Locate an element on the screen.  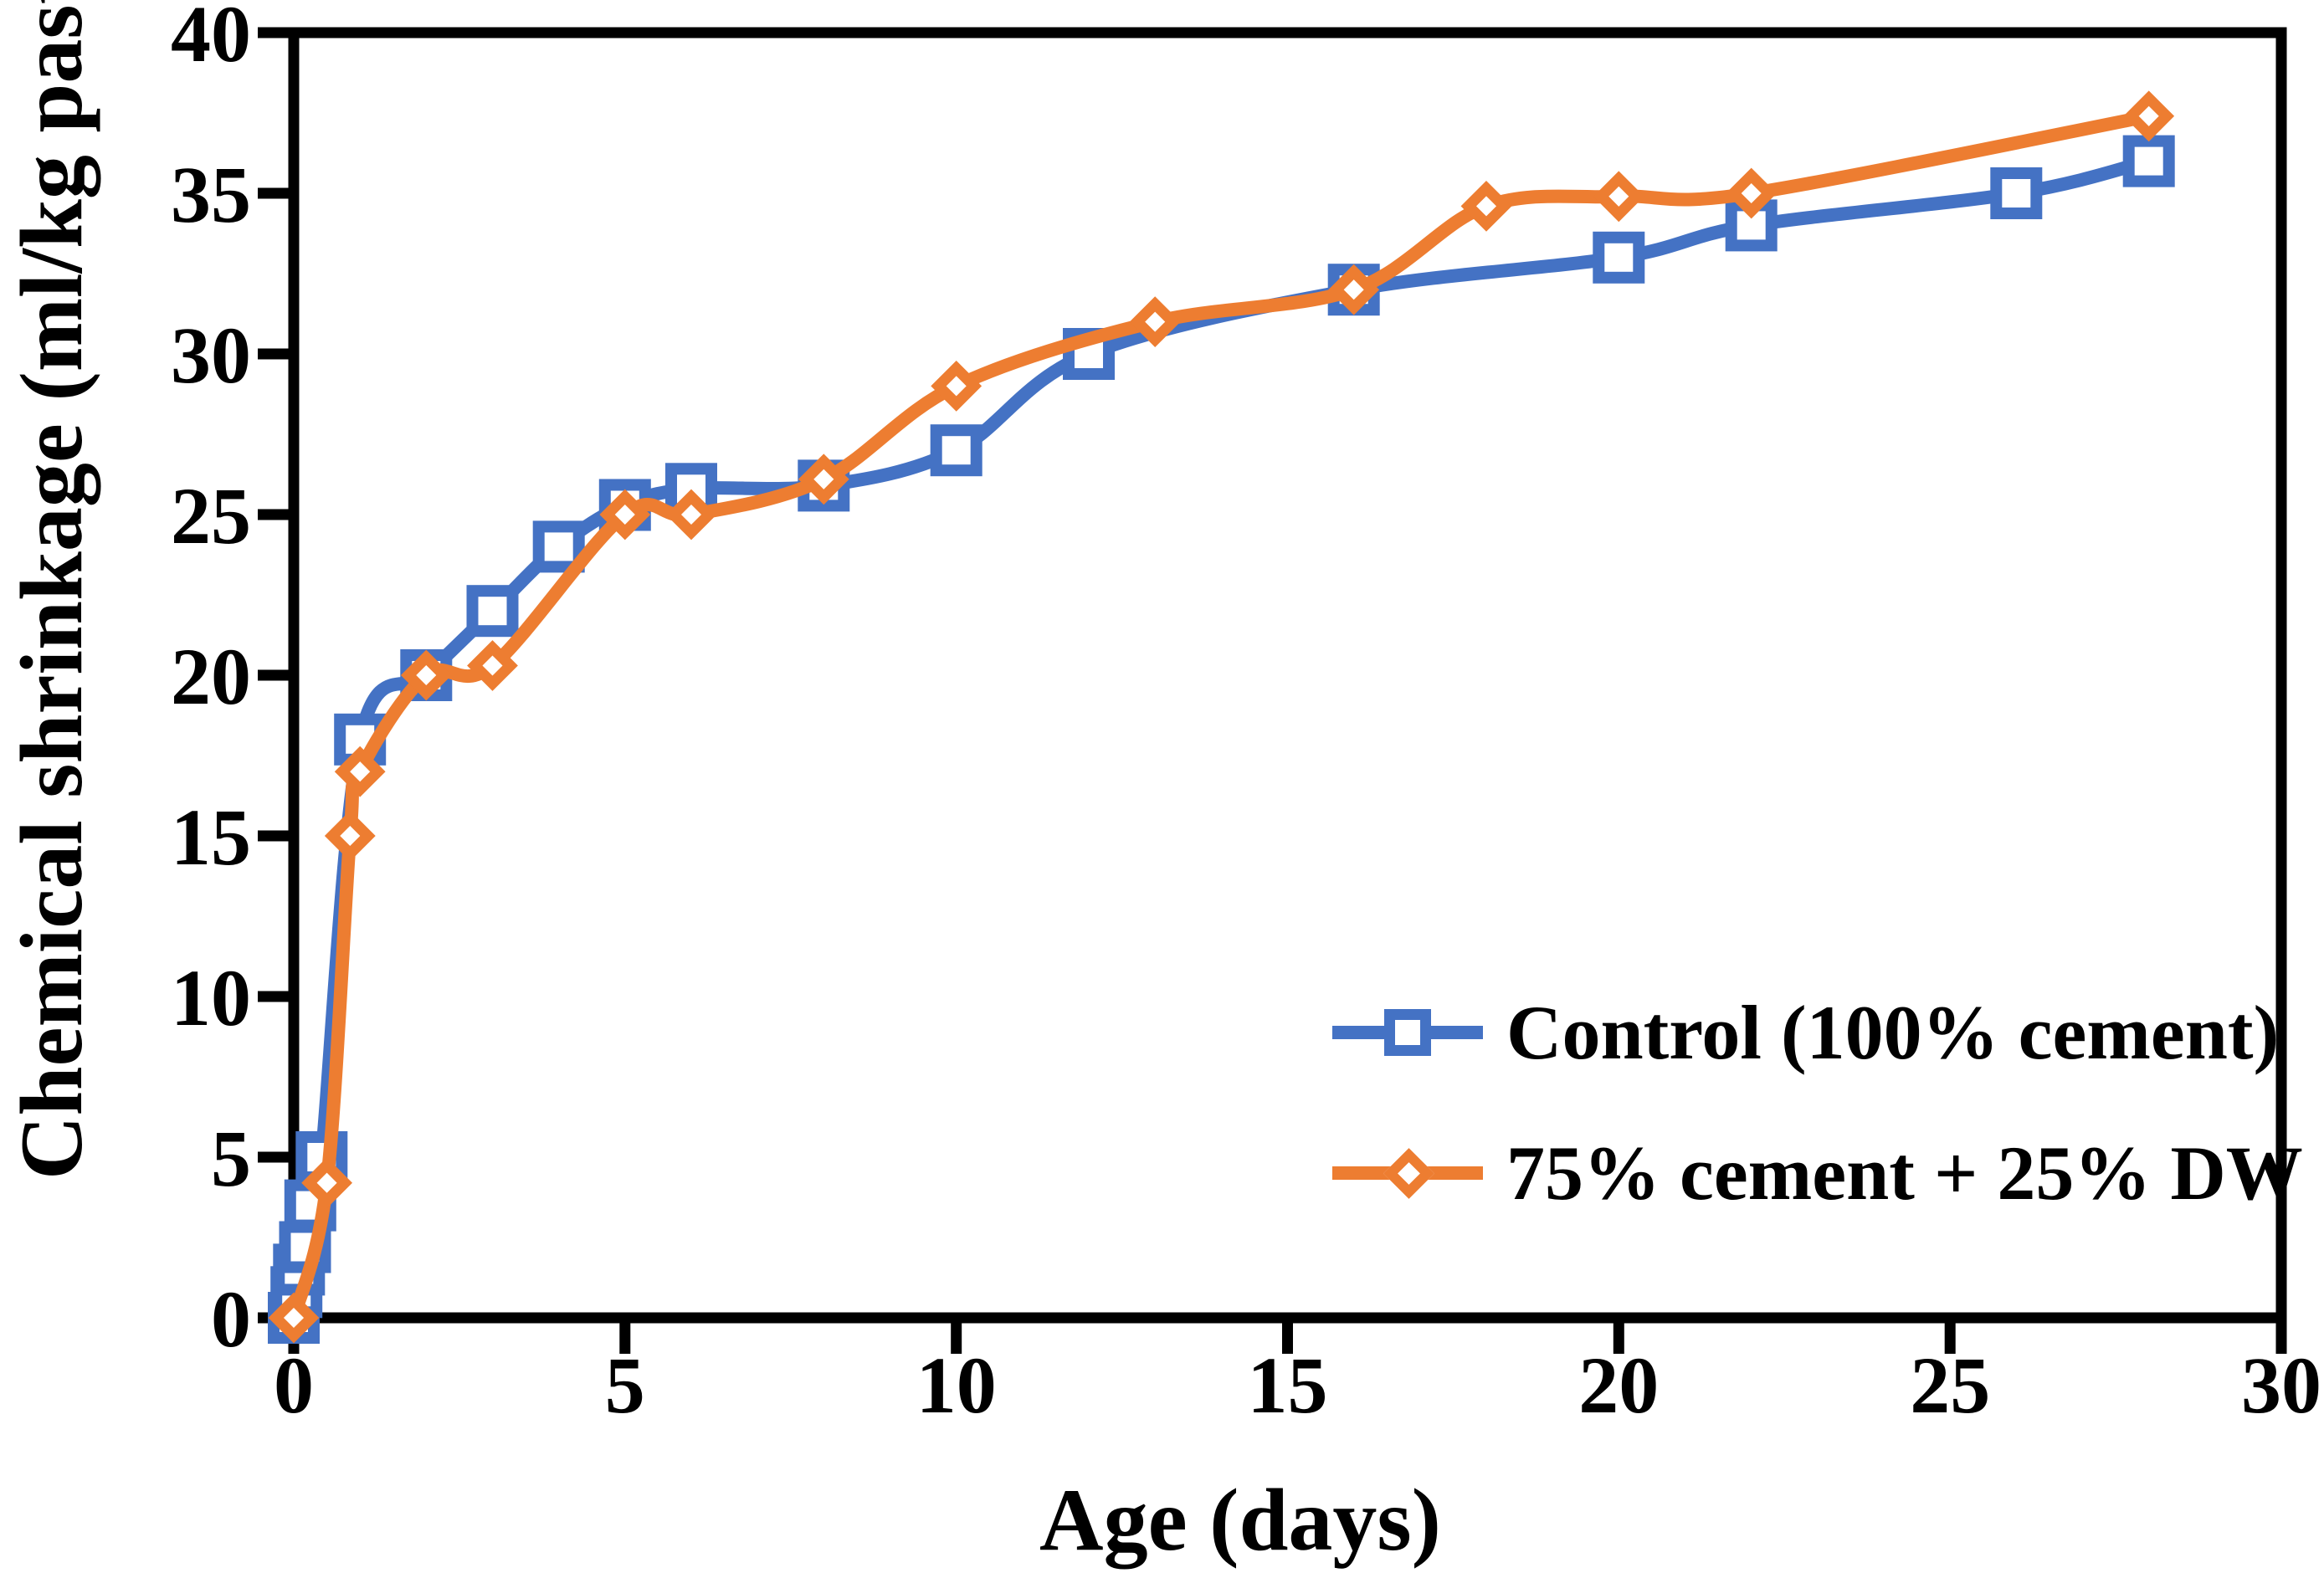
y-tick-label: 25 is located at coordinates (211, 516).